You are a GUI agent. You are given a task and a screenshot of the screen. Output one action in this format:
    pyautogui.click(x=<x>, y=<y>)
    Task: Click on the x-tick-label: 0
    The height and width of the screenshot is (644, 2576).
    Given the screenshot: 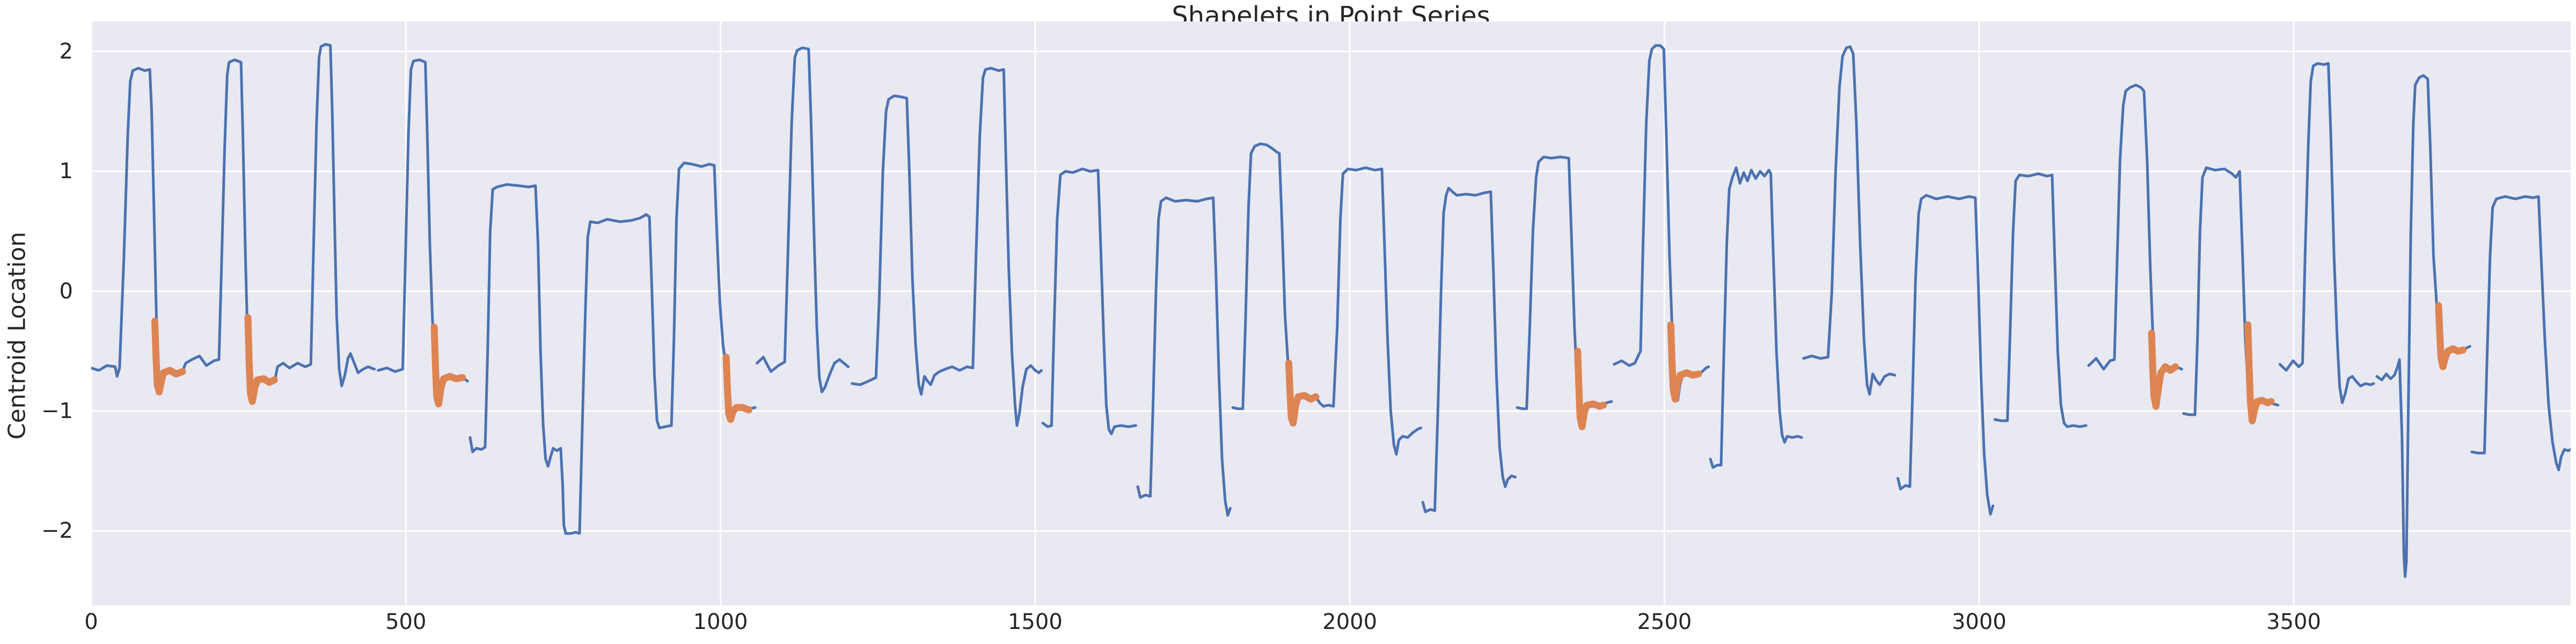 What is the action you would take?
    pyautogui.click(x=91, y=622)
    